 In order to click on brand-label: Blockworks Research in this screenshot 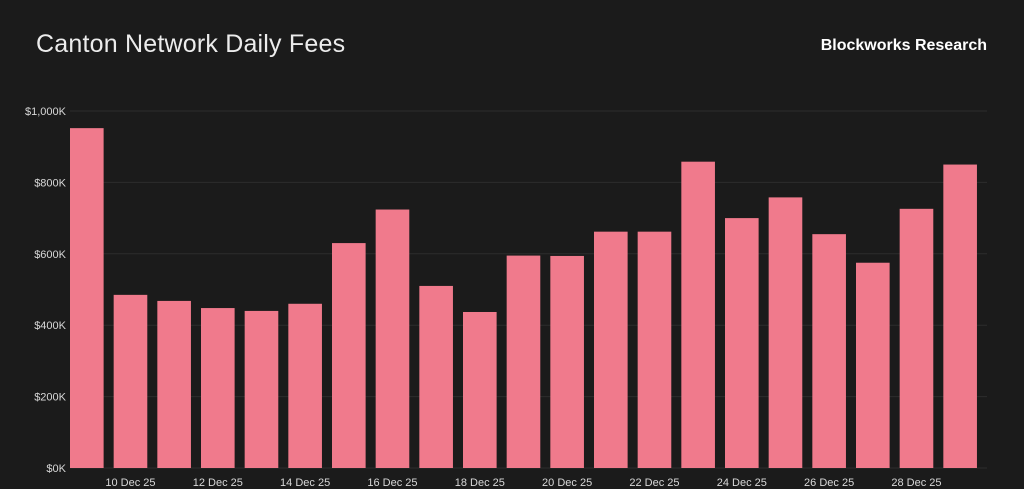, I will do `click(903, 45)`.